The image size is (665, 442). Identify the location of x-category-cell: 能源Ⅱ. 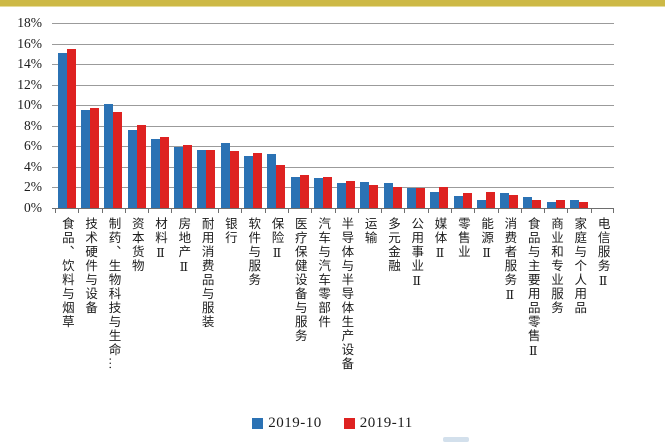
(485, 239).